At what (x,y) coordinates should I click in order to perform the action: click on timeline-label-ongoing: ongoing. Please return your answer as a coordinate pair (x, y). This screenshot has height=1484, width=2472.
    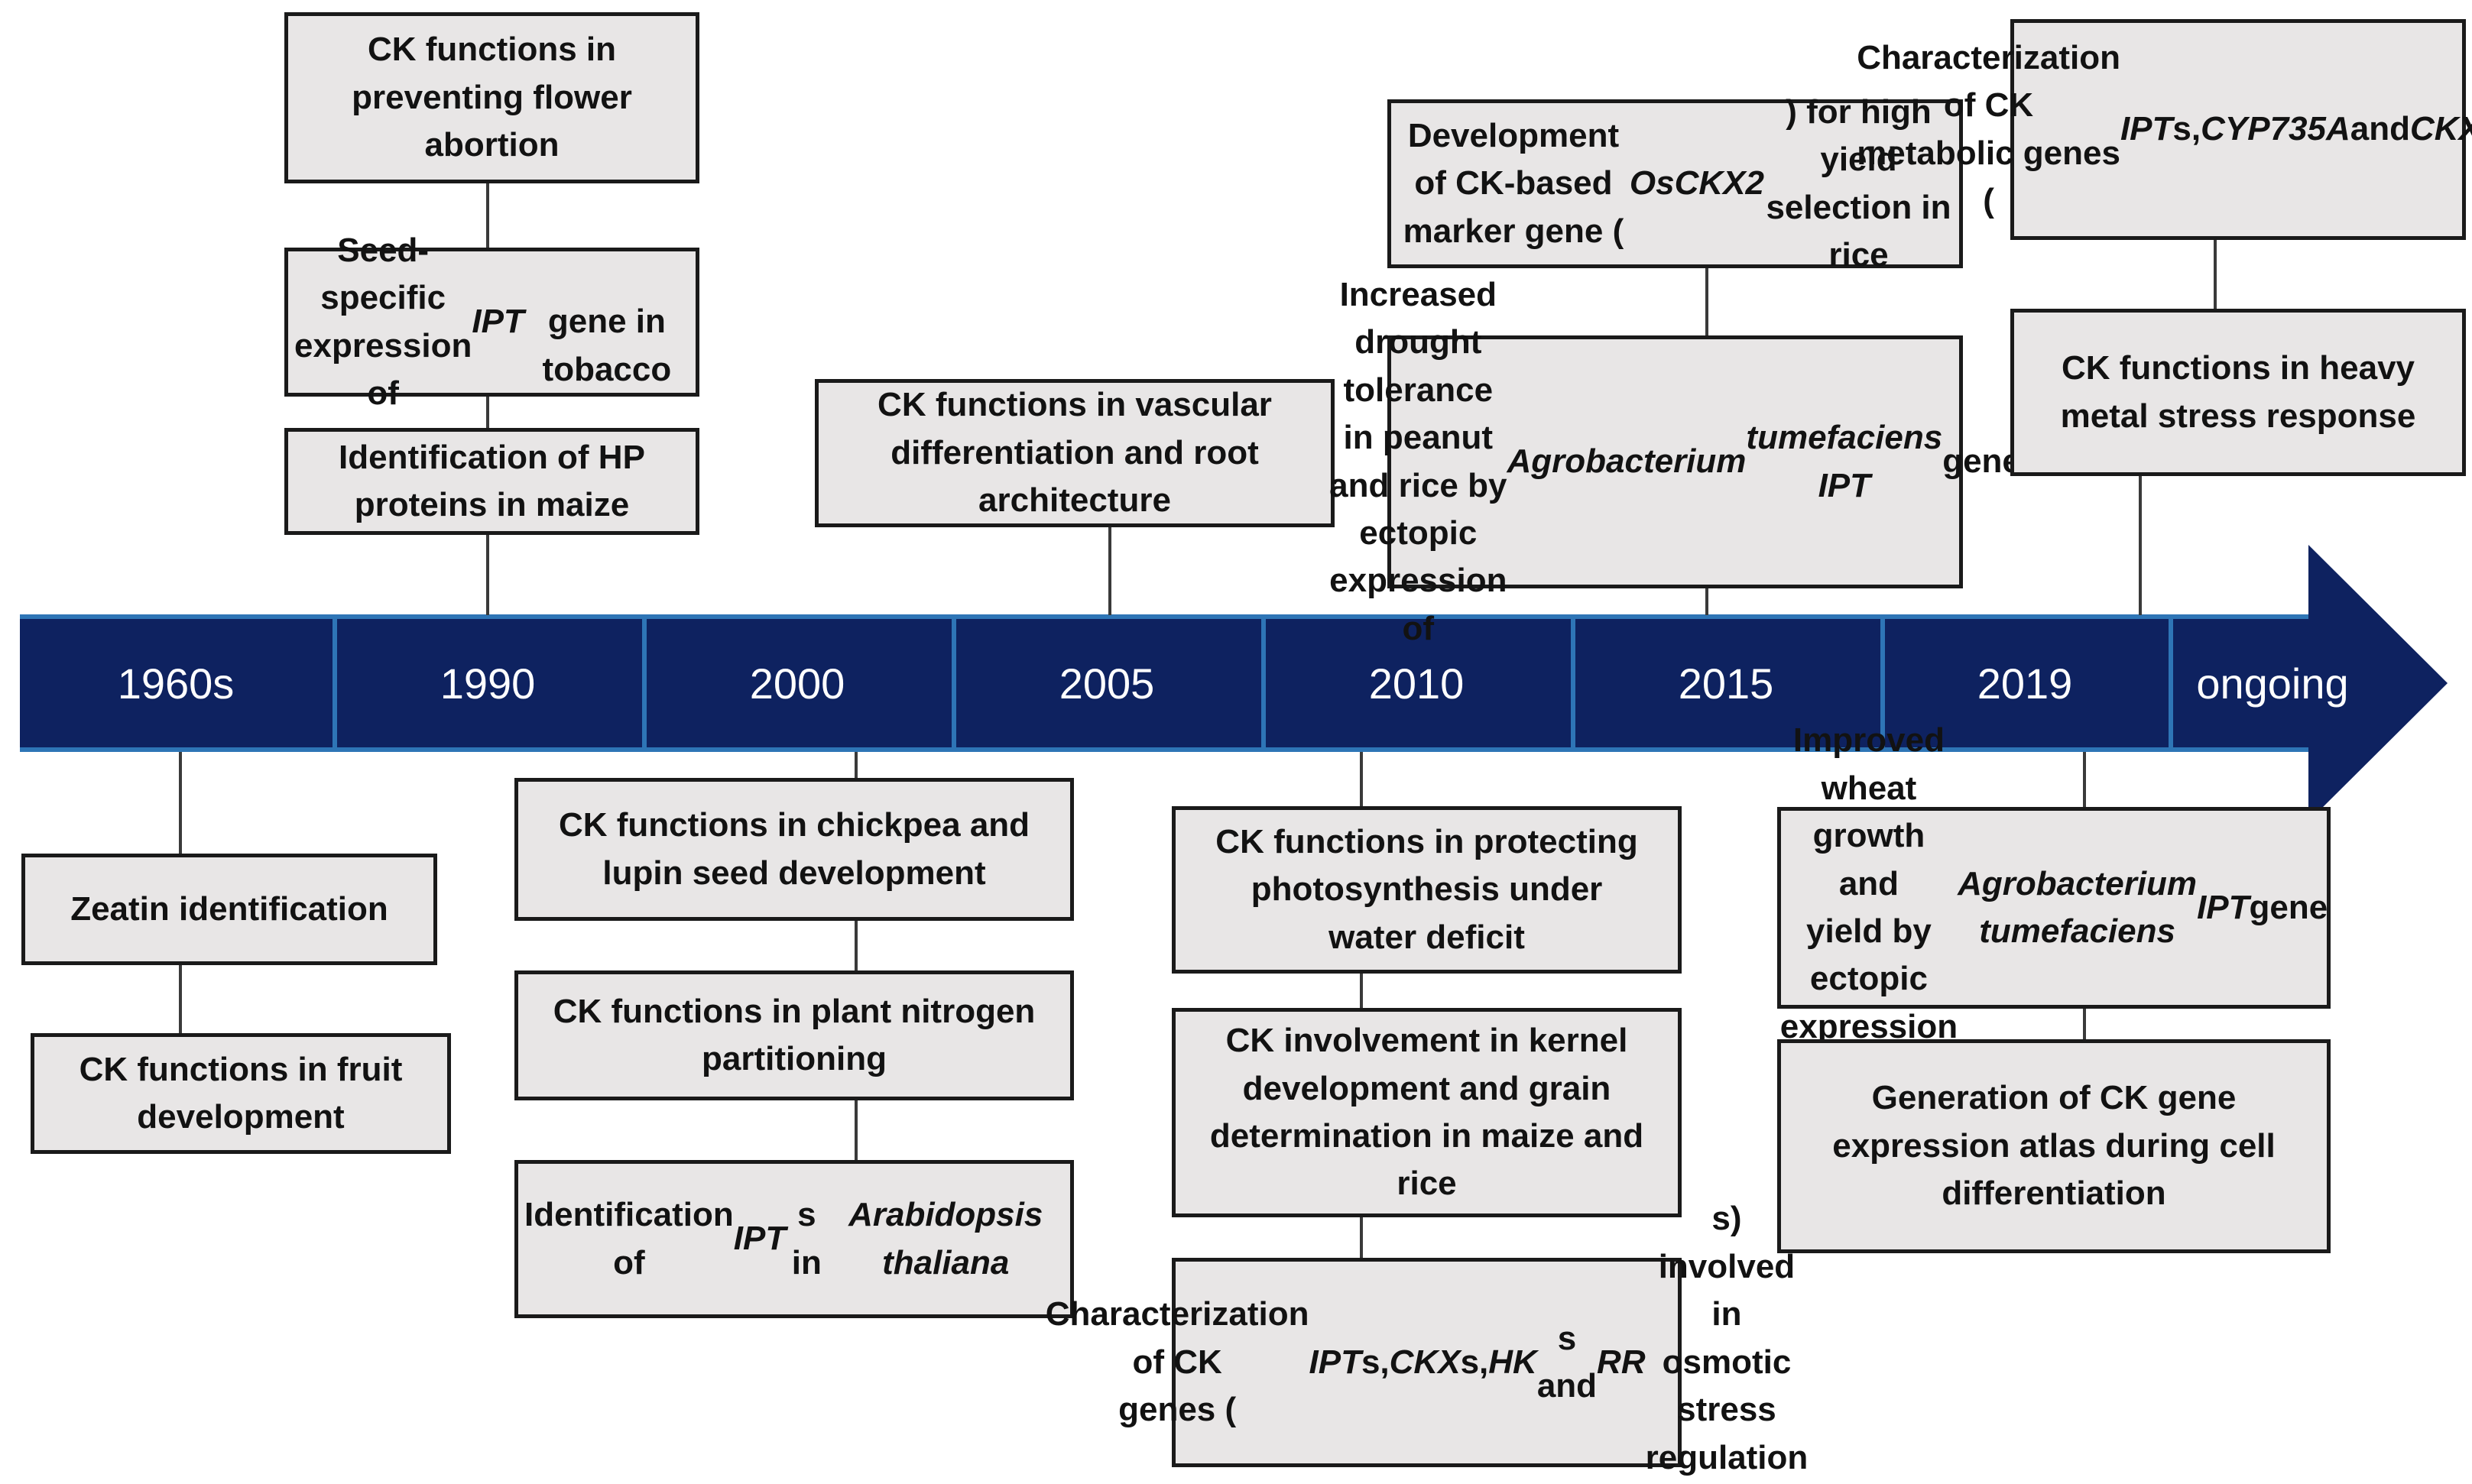
    Looking at the image, I should click on (2272, 684).